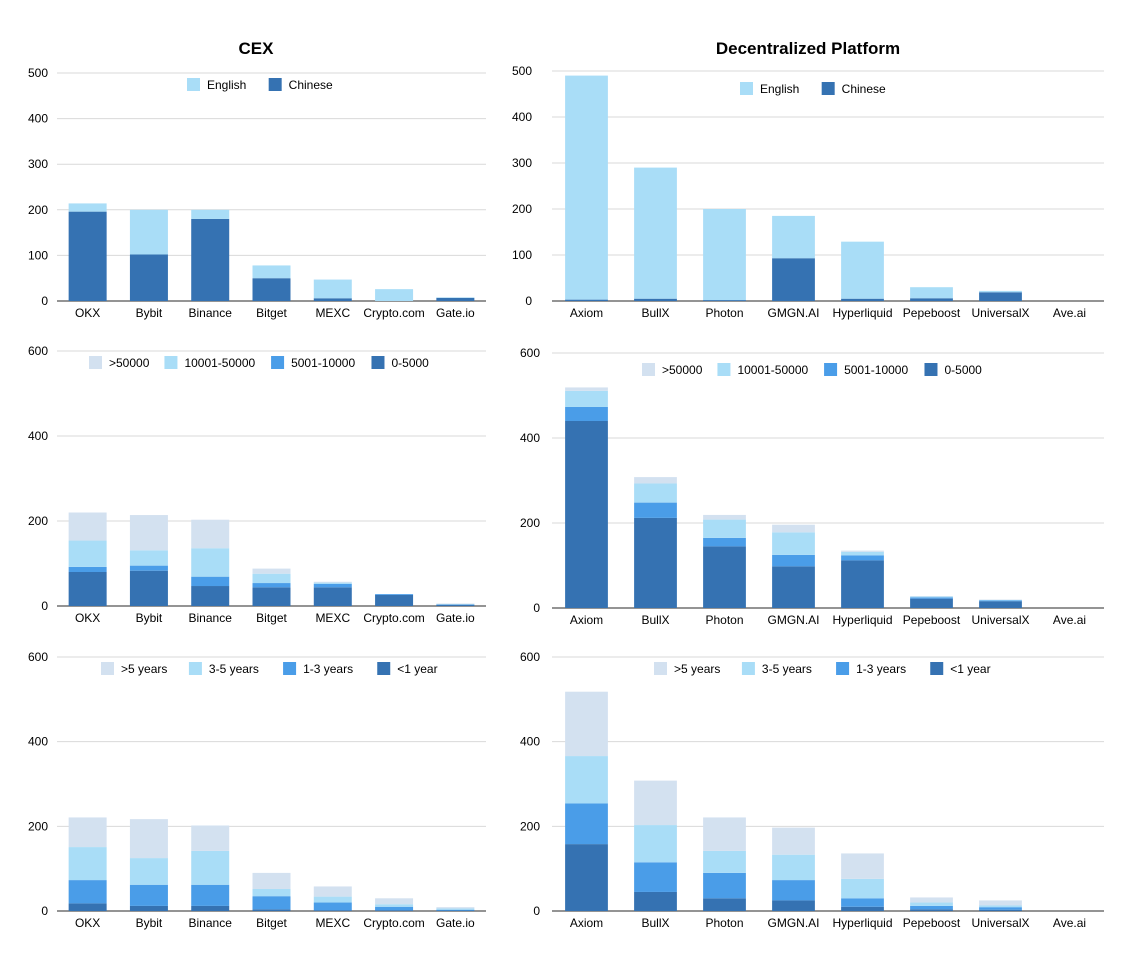  Describe the element at coordinates (210, 214) in the screenshot. I see `bar-binance-english` at that location.